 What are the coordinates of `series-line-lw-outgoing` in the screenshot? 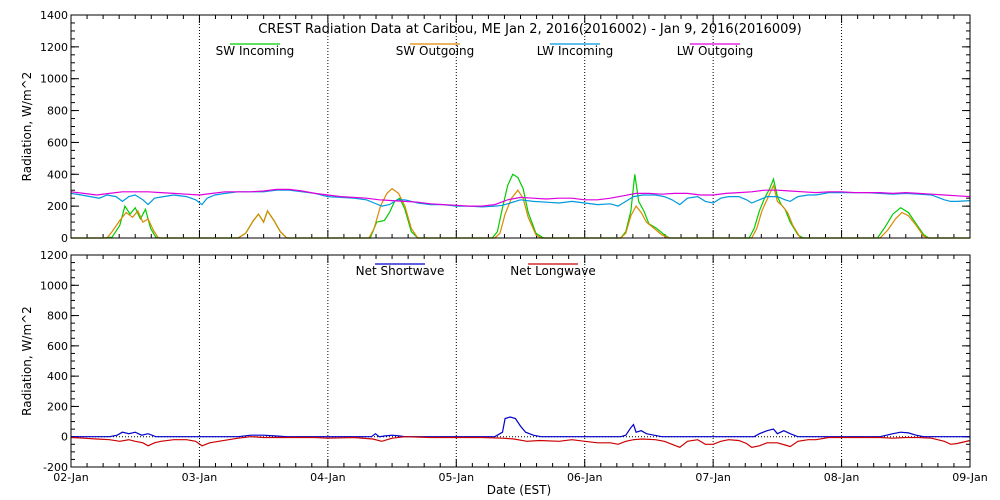 It's located at (520, 197).